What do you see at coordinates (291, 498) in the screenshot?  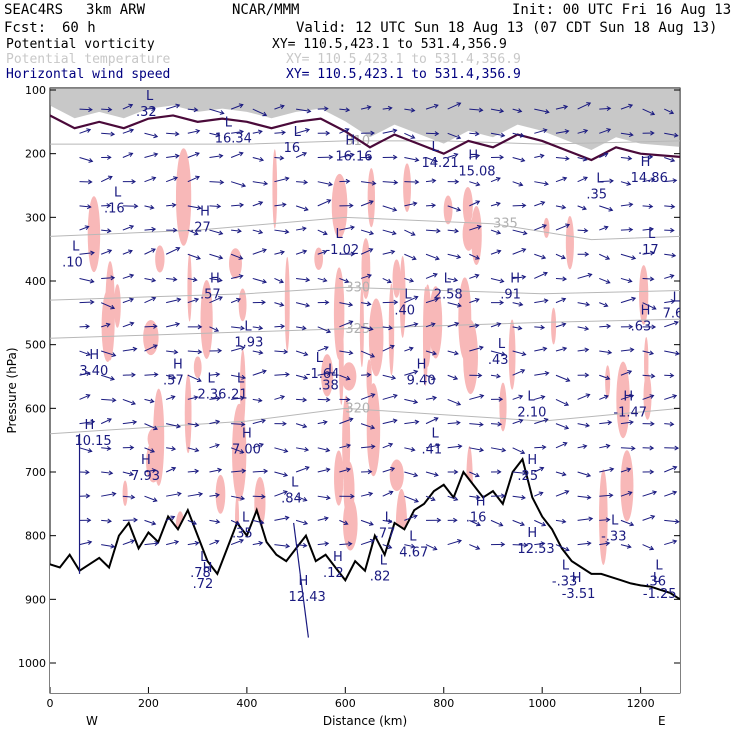 I see `extremum-value-label: .84` at bounding box center [291, 498].